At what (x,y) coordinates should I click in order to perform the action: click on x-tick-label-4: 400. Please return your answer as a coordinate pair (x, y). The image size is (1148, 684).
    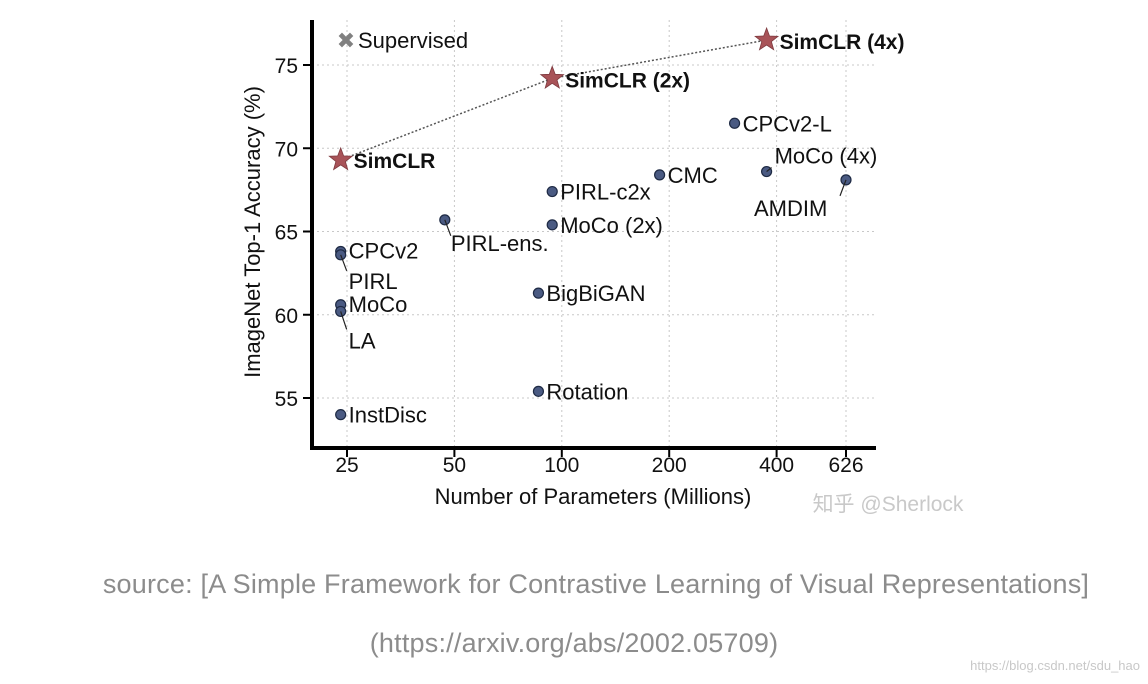
    Looking at the image, I should click on (776, 465).